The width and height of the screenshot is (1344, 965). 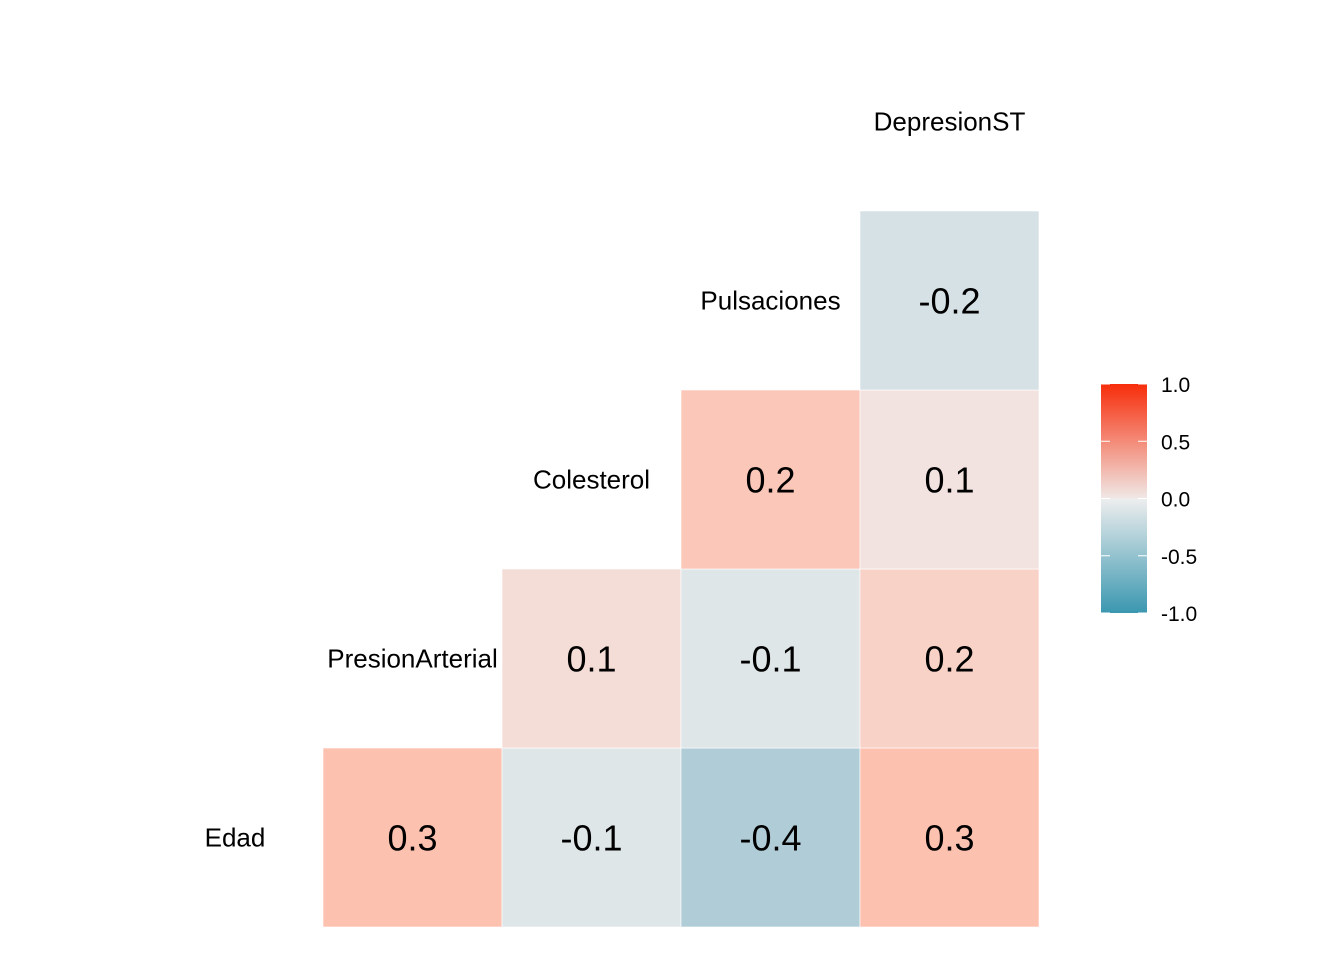 I want to click on color-legend: 1.0 0.5 0.0 -0.5 -1.0, so click(x=1149, y=500).